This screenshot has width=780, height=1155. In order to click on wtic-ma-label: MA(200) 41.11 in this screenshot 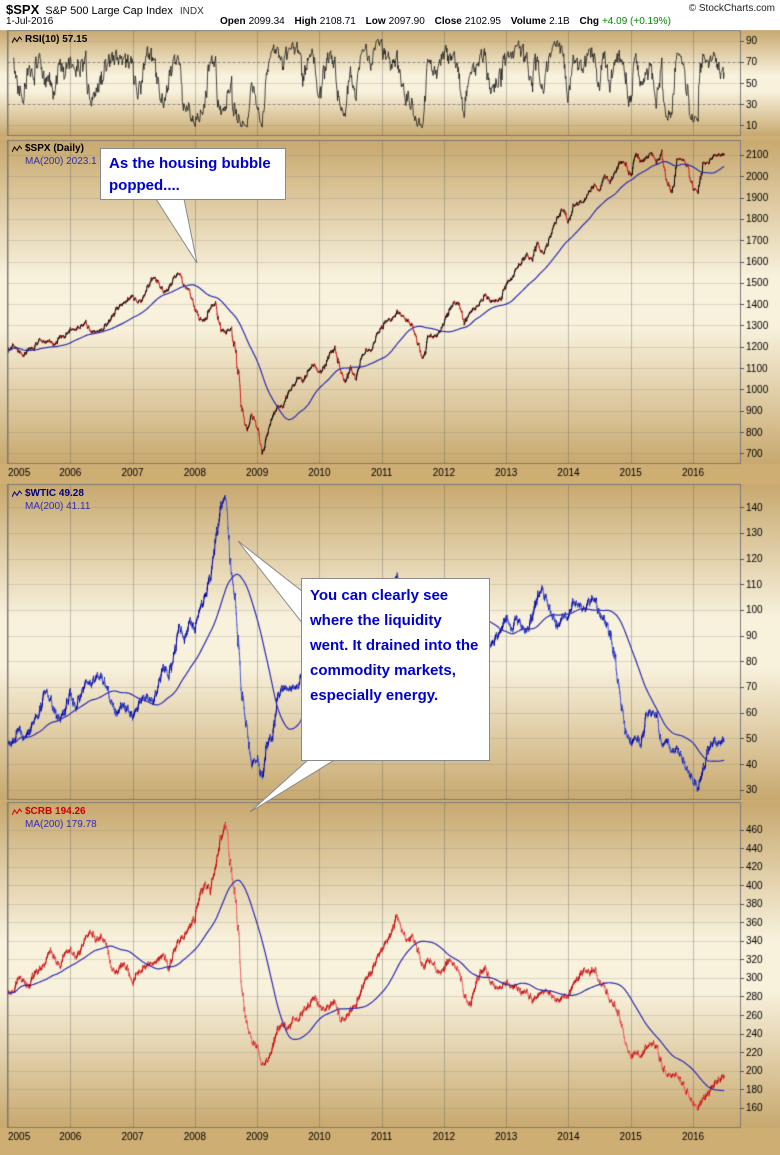, I will do `click(58, 506)`.